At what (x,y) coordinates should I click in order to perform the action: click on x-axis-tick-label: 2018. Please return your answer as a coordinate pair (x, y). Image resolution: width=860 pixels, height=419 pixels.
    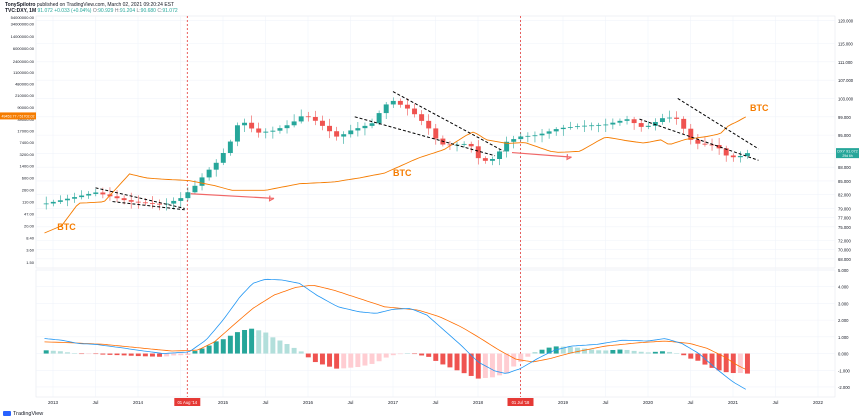
    Looking at the image, I should click on (478, 402).